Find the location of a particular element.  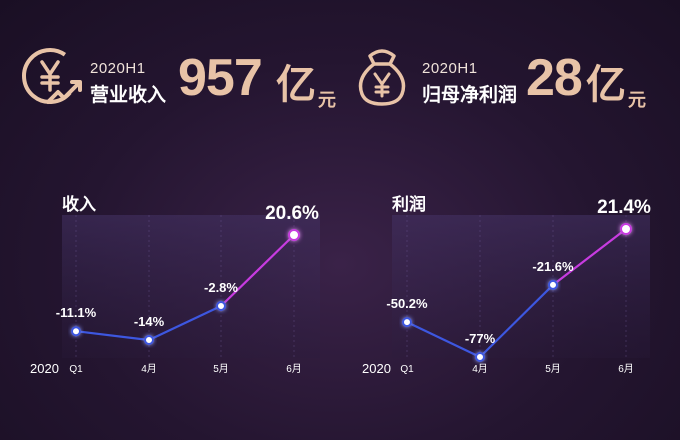

data-label: -2.8% is located at coordinates (221, 287).